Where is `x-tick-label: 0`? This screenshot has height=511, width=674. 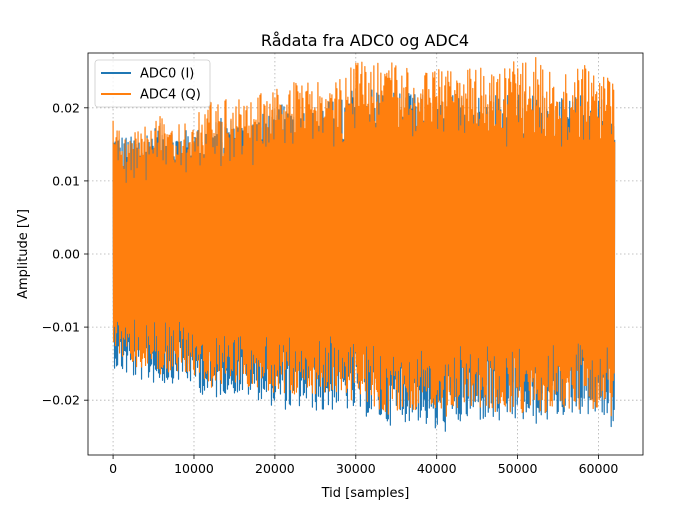 x-tick-label: 0 is located at coordinates (113, 468).